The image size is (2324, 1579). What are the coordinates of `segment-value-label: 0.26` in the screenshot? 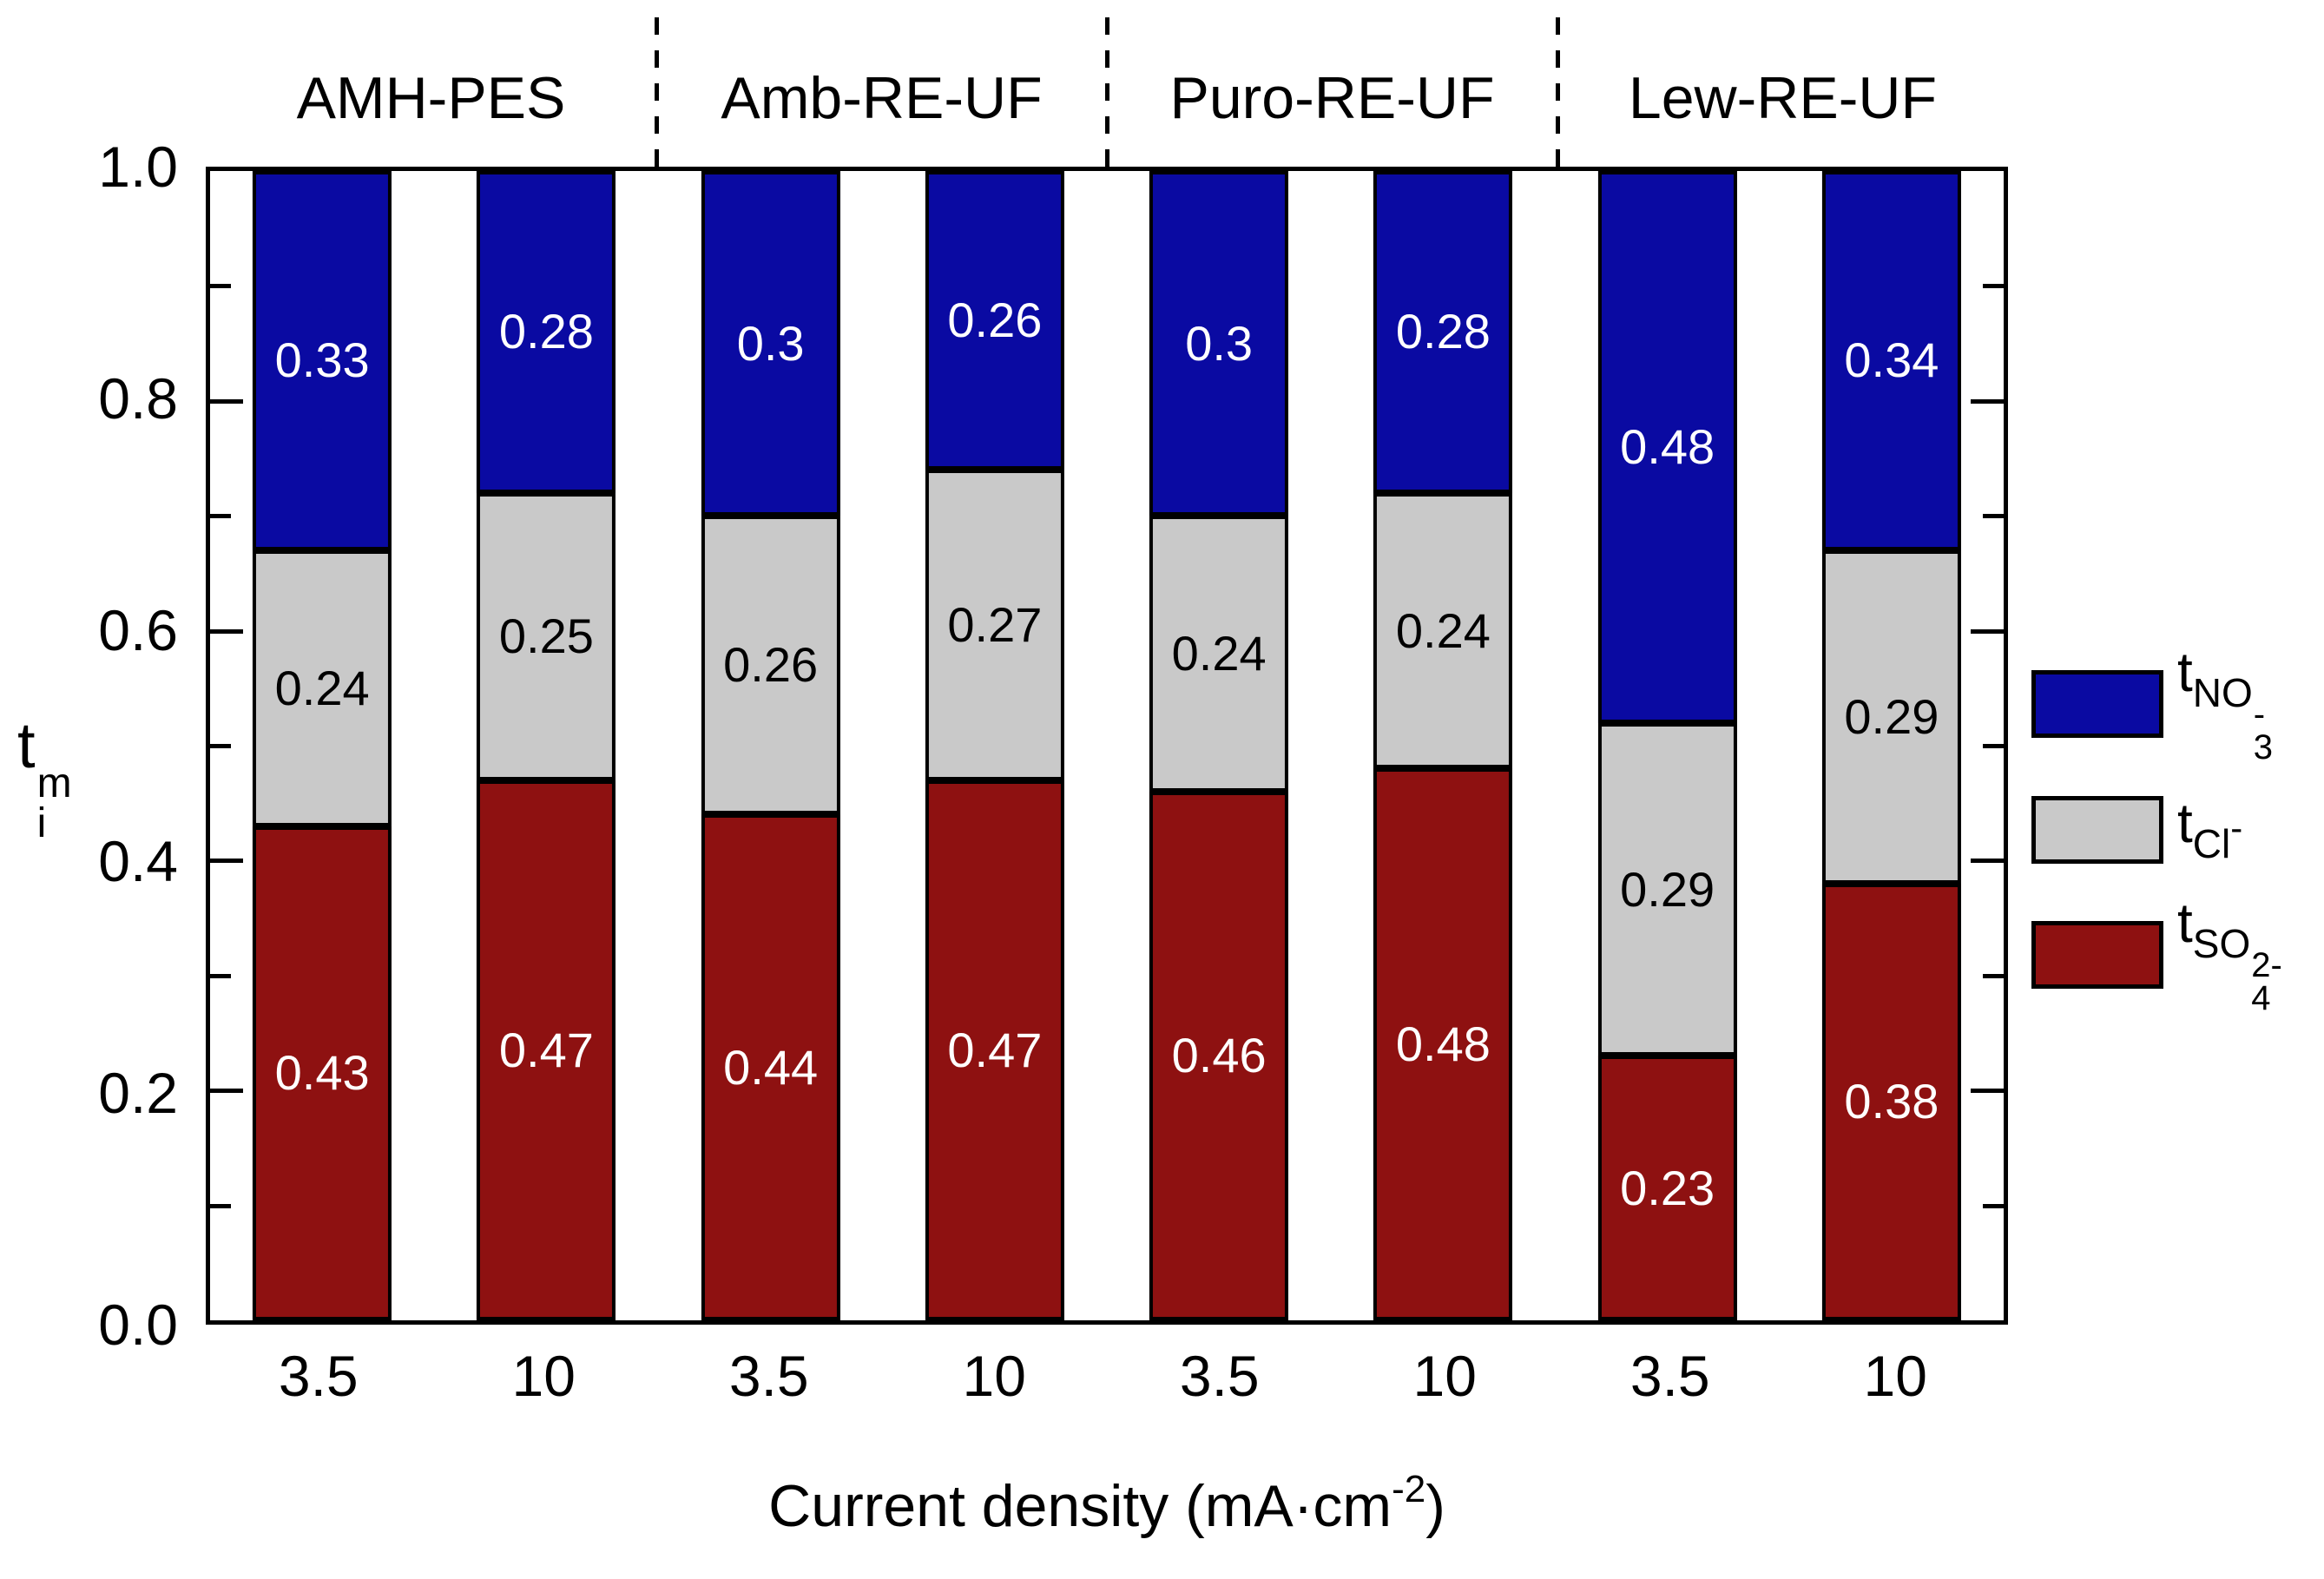 It's located at (771, 665).